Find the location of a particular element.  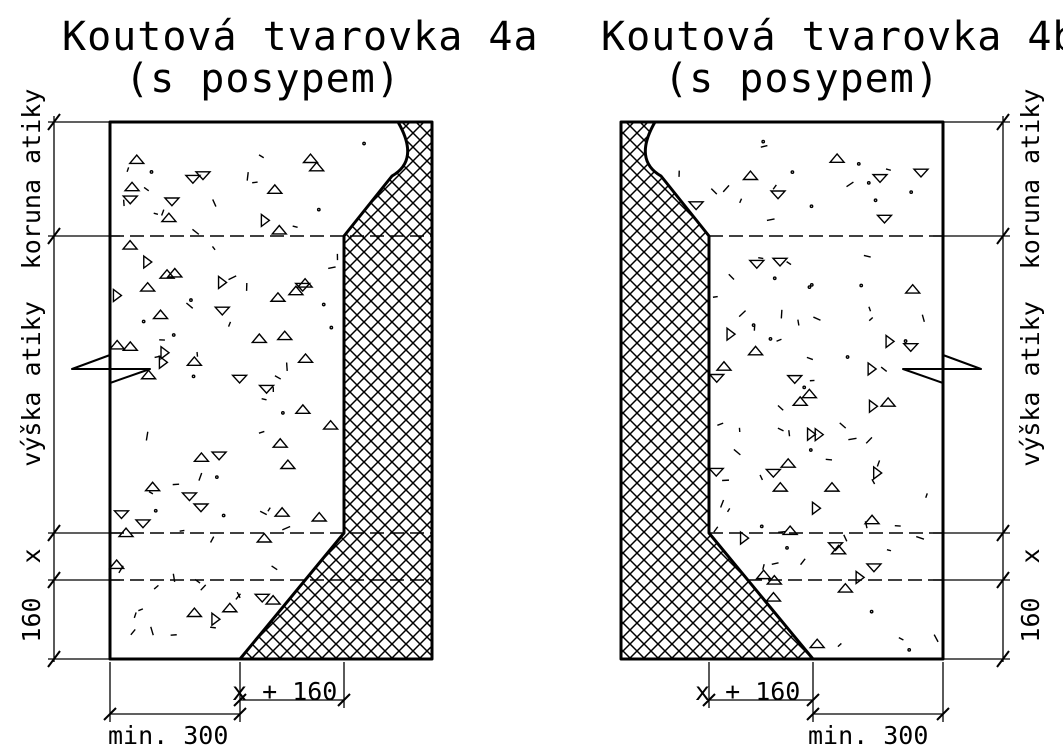

hatched-region-4b is located at coordinates (717, 390).